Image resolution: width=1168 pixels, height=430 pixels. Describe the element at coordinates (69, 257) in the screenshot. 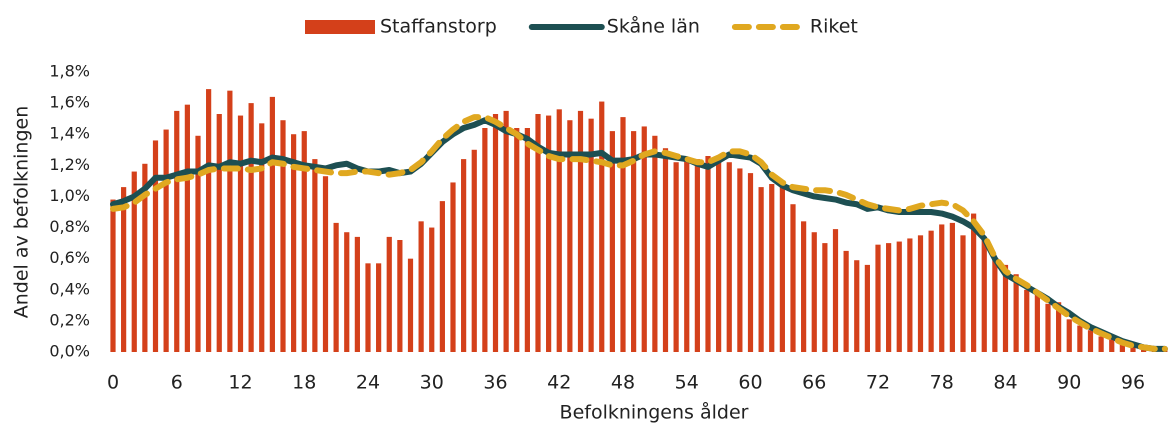

I see `y-tick-label: 0,6%` at that location.